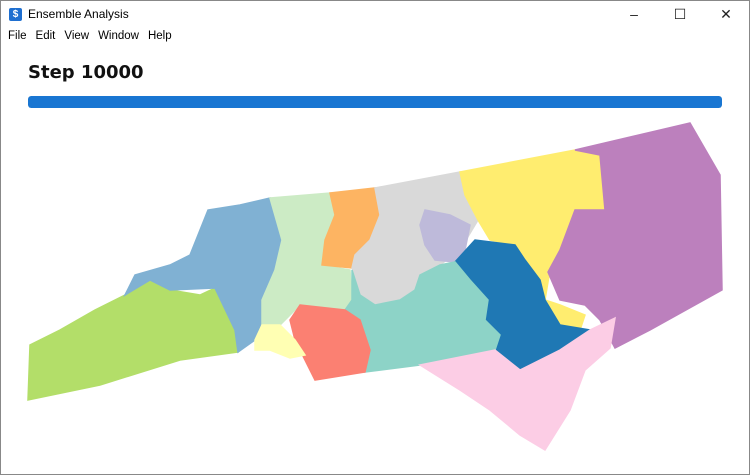 The image size is (750, 475). What do you see at coordinates (15, 14) in the screenshot?
I see `app-icon: $` at bounding box center [15, 14].